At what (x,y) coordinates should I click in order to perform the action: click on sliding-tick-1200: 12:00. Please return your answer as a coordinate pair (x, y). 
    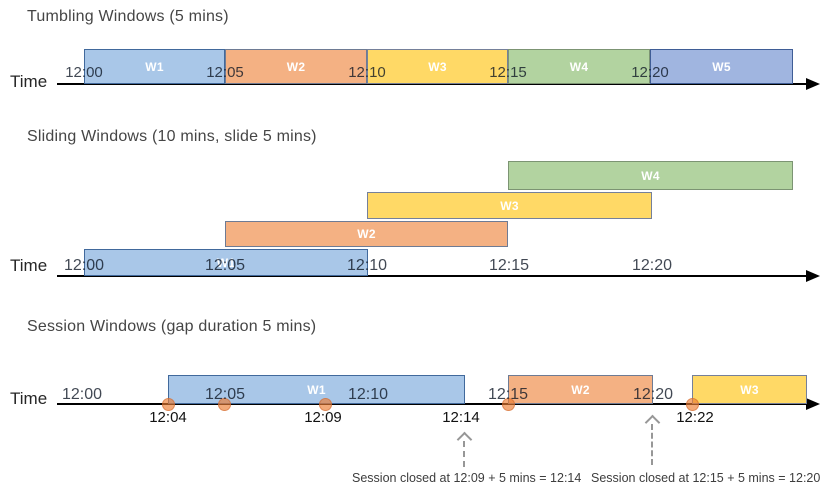
    Looking at the image, I should click on (84, 265).